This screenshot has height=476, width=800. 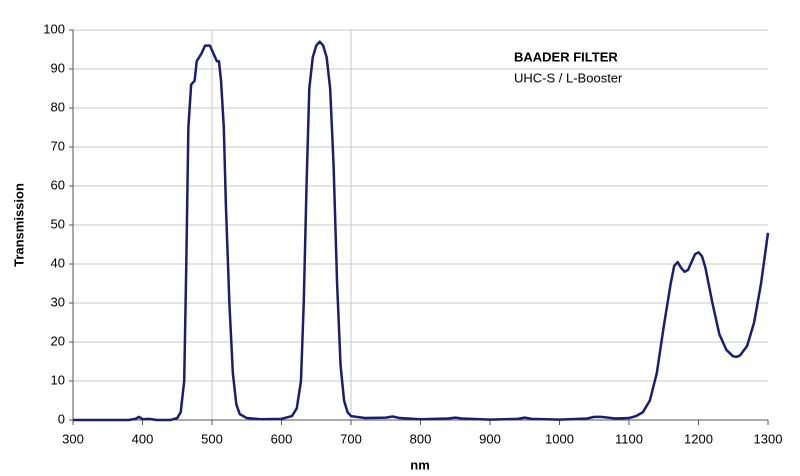 I want to click on x-tick-label: 1100, so click(x=629, y=438).